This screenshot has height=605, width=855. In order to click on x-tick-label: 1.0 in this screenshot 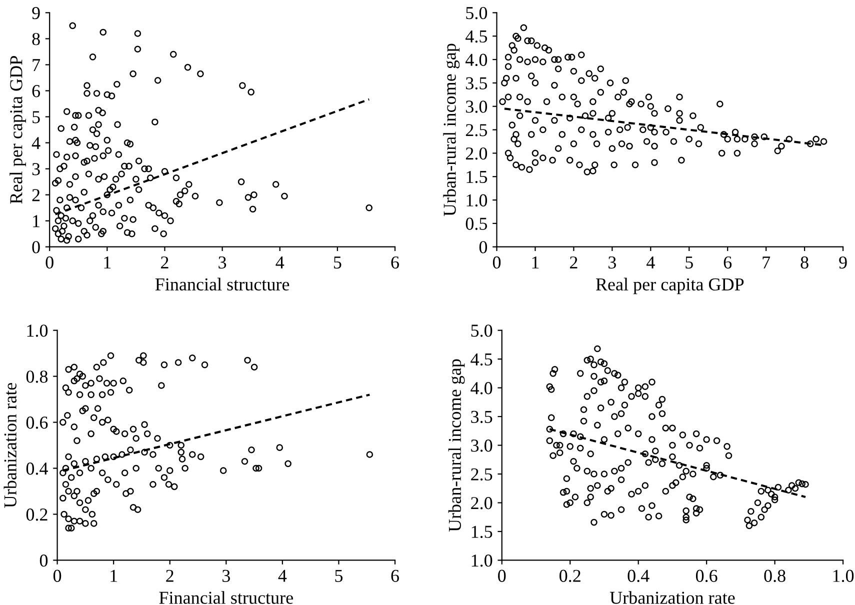, I will do `click(843, 576)`.